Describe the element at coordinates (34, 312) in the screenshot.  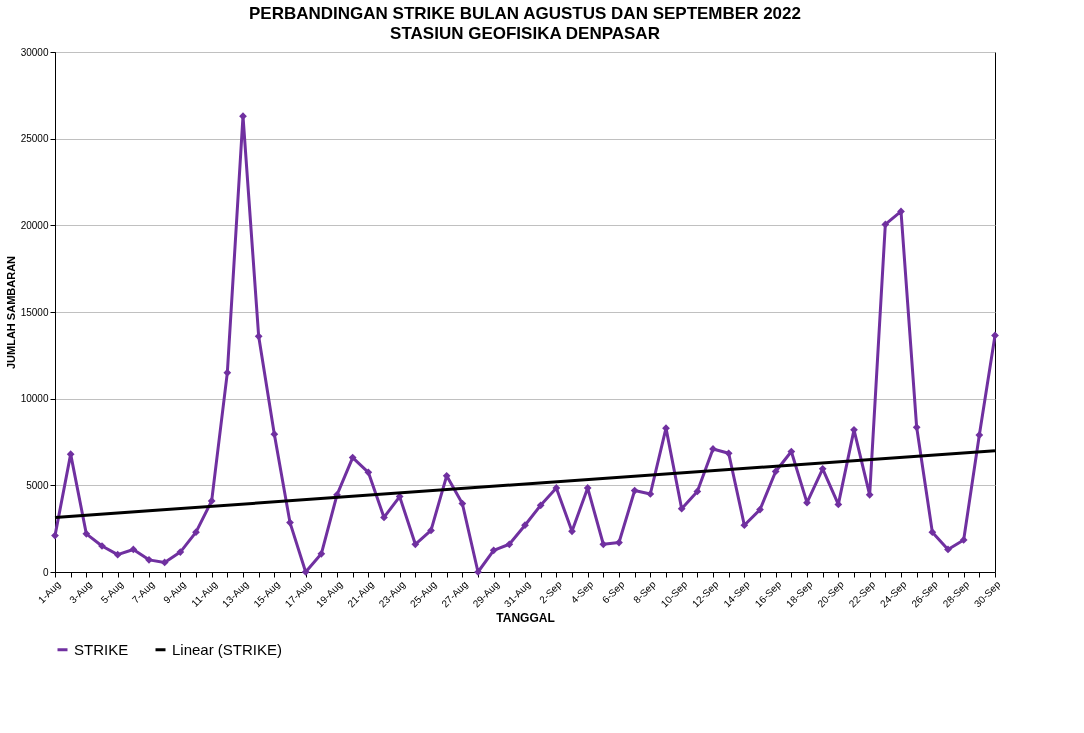
I see `y-tick-label: 15000` at that location.